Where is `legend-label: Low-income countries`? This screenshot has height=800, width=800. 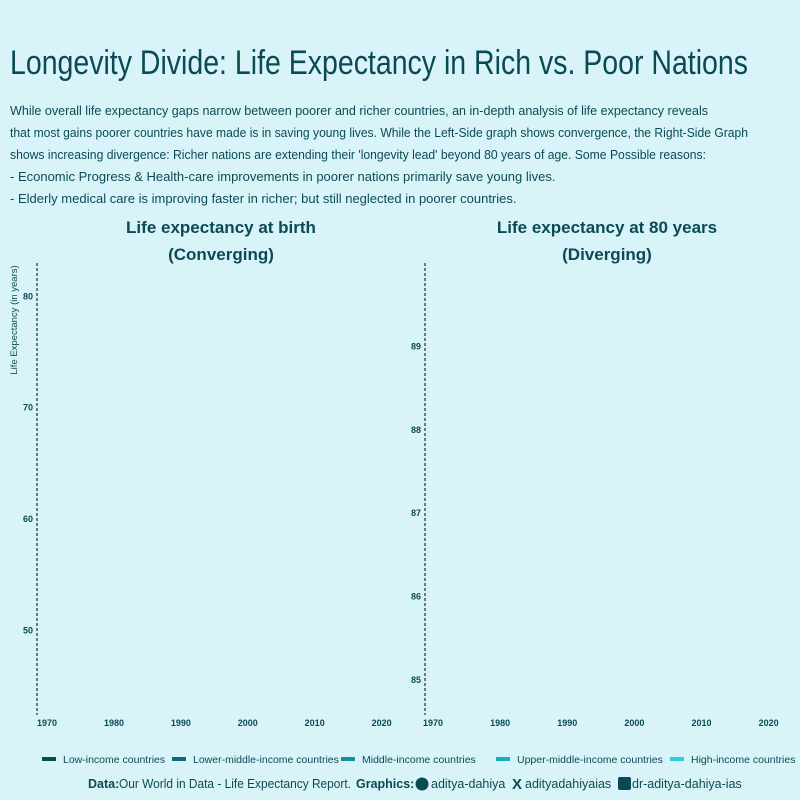
legend-label: Low-income countries is located at coordinates (114, 760).